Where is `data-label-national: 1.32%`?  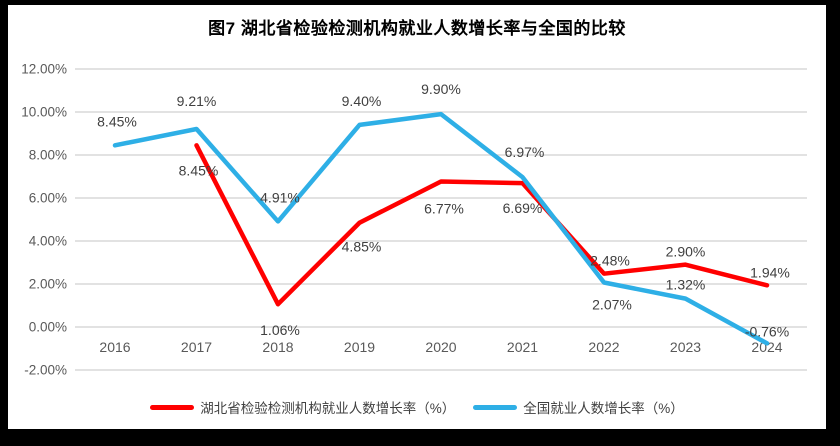
data-label-national: 1.32% is located at coordinates (686, 285).